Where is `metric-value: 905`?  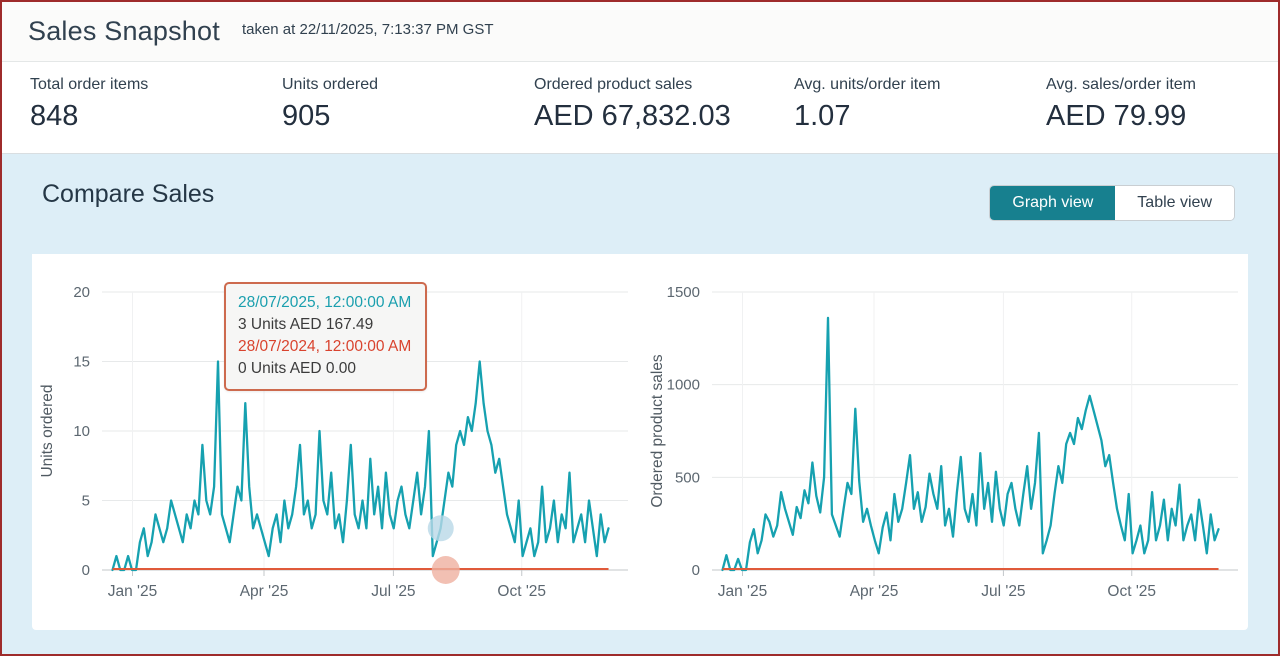 metric-value: 905 is located at coordinates (306, 116).